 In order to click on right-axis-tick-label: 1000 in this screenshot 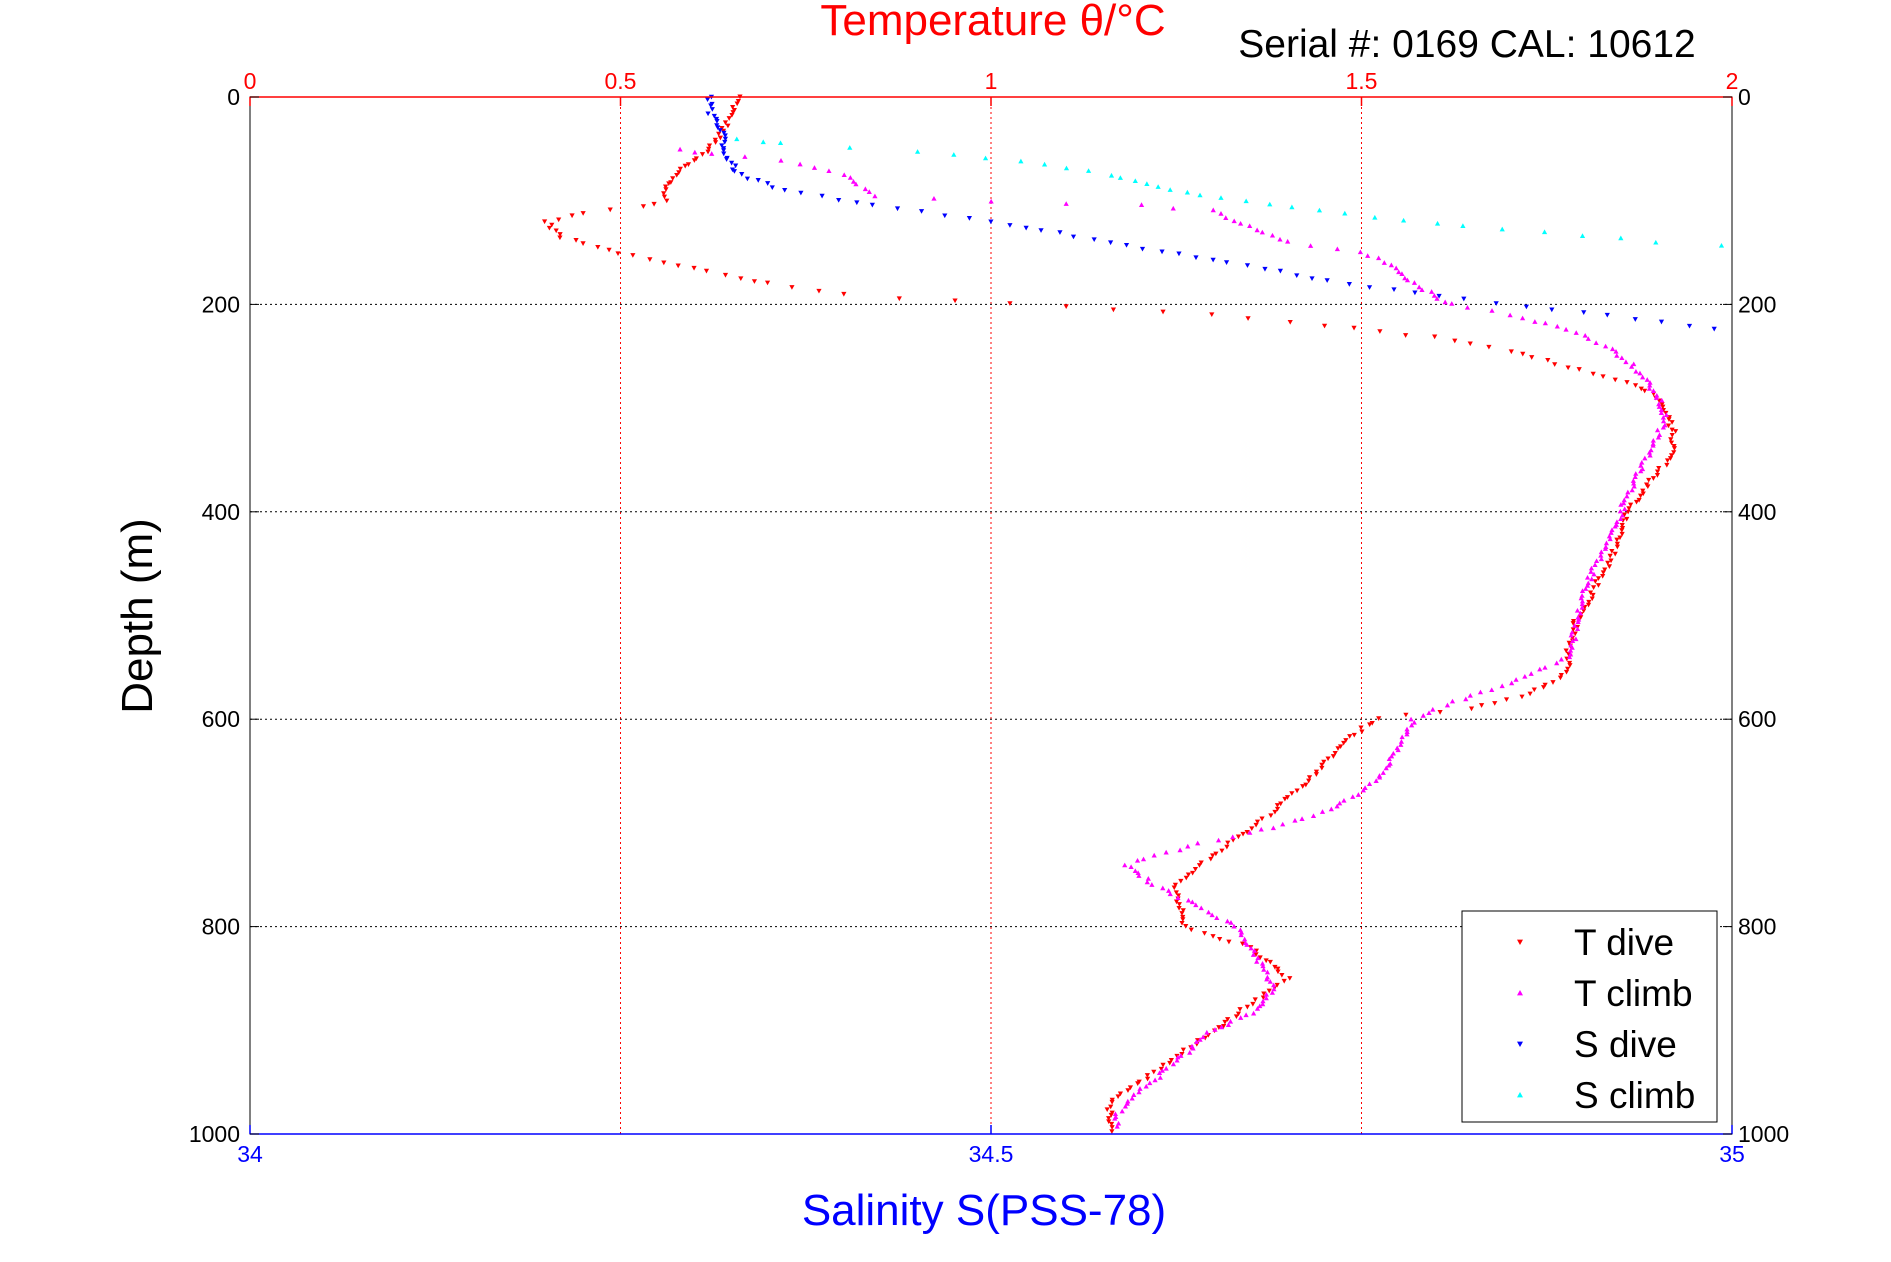, I will do `click(1763, 1134)`.